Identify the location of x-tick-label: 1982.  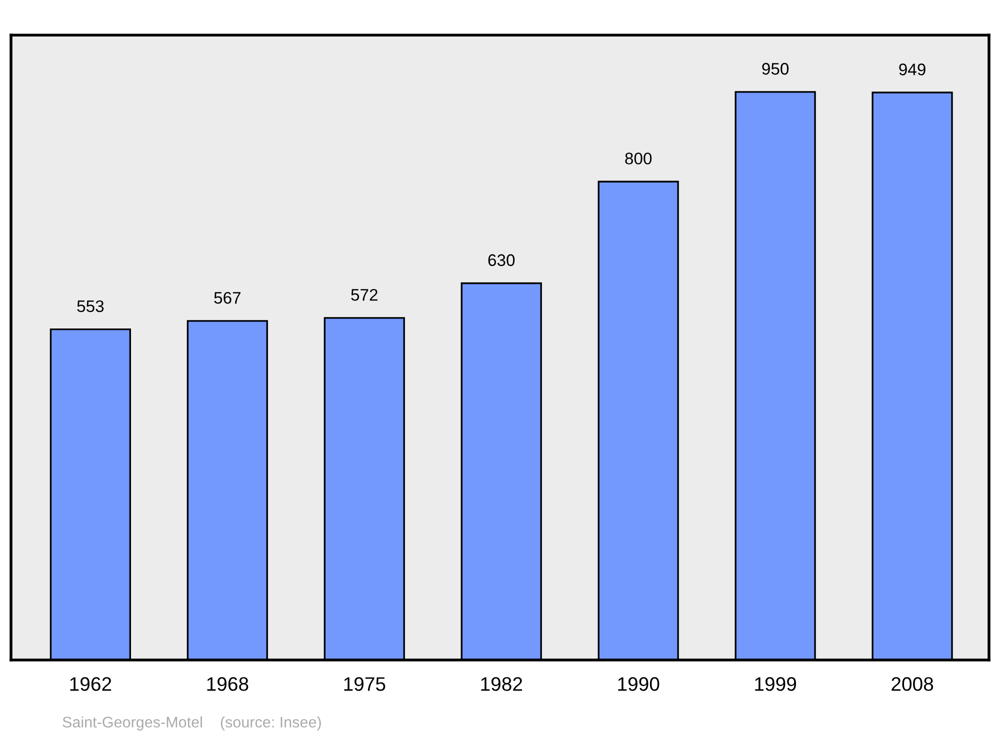
(501, 684).